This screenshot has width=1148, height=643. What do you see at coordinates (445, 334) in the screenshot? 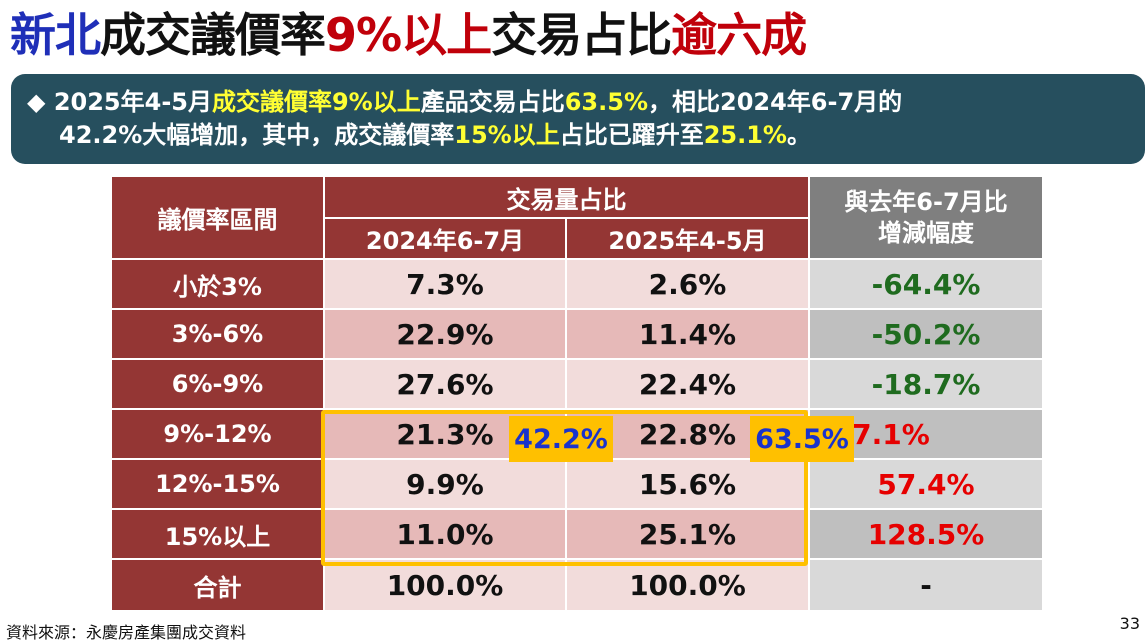
I see `cell-2024: 22.9%` at bounding box center [445, 334].